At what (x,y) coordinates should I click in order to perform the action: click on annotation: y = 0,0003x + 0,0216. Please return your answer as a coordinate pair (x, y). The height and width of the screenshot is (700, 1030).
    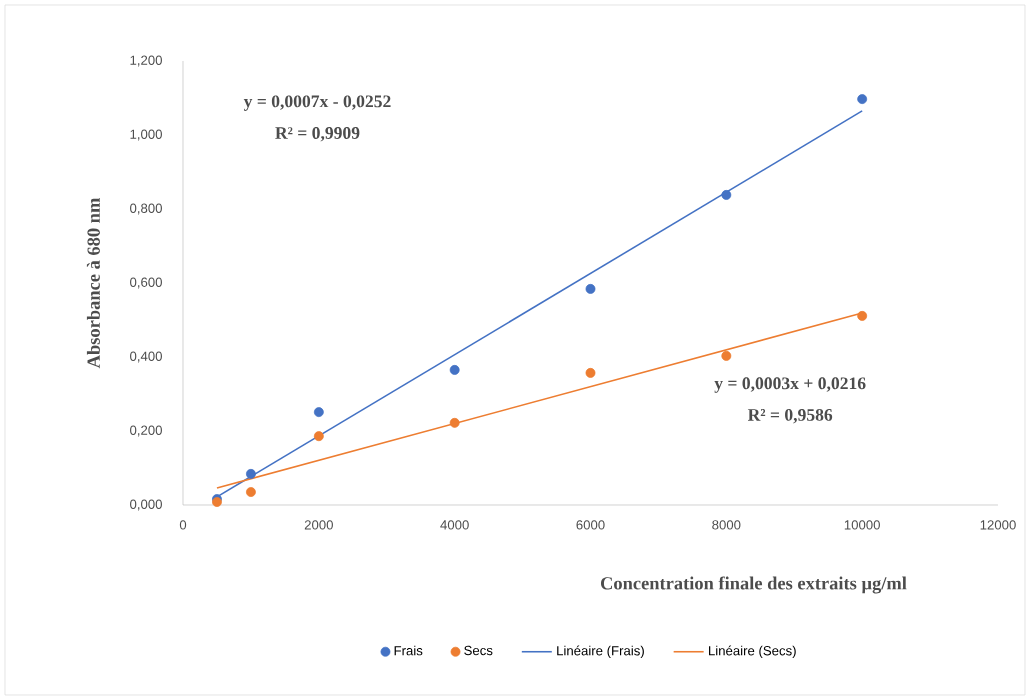
    Looking at the image, I should click on (790, 385).